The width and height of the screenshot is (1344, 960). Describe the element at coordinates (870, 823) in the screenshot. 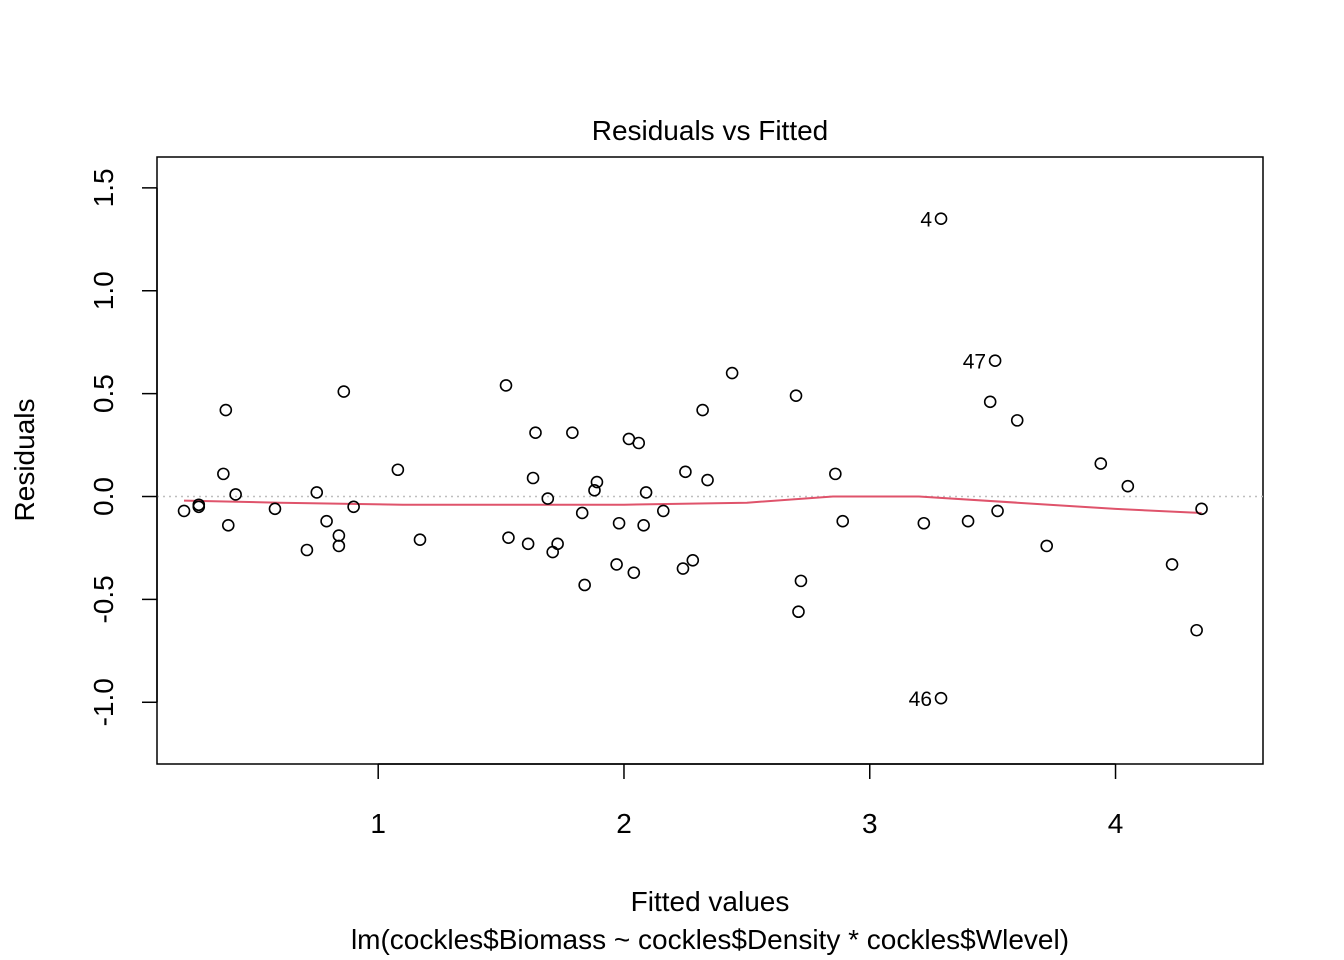

I see `x-tick-label: 3` at that location.